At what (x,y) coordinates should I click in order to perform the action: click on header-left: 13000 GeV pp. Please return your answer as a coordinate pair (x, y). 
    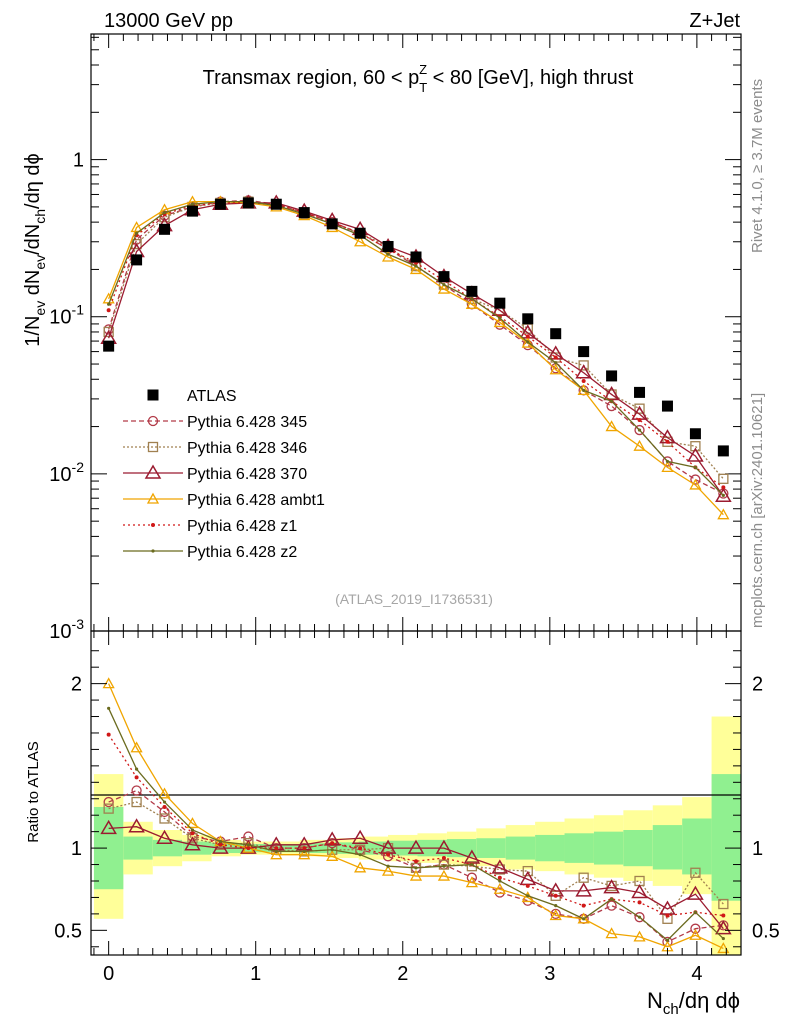
    Looking at the image, I should click on (168, 21).